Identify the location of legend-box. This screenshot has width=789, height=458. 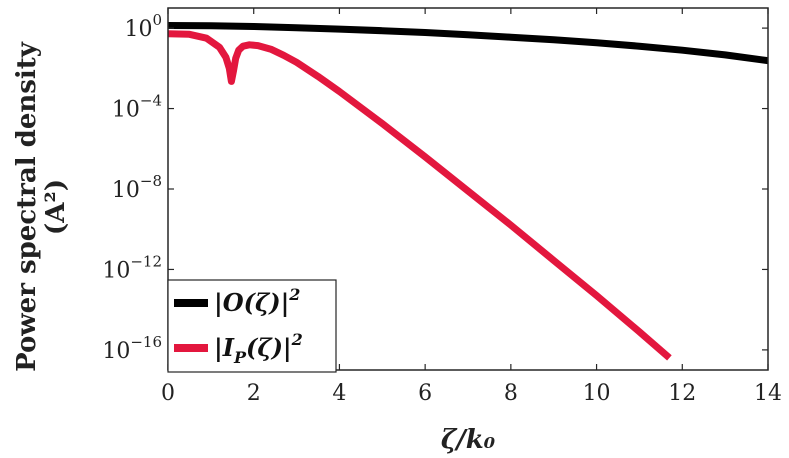
(252, 326).